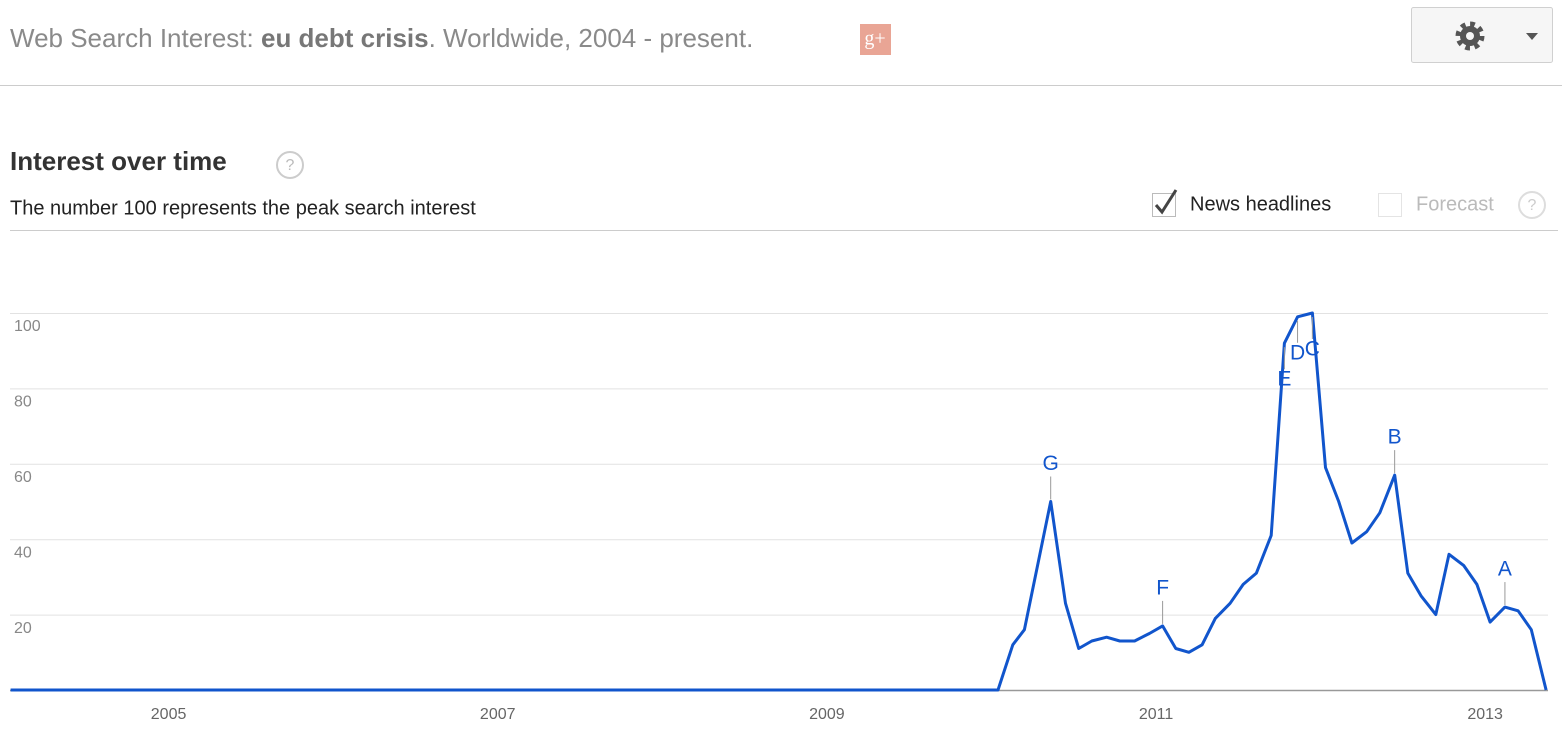 The width and height of the screenshot is (1562, 734). Describe the element at coordinates (1166, 202) in the screenshot. I see `checkmark` at that location.